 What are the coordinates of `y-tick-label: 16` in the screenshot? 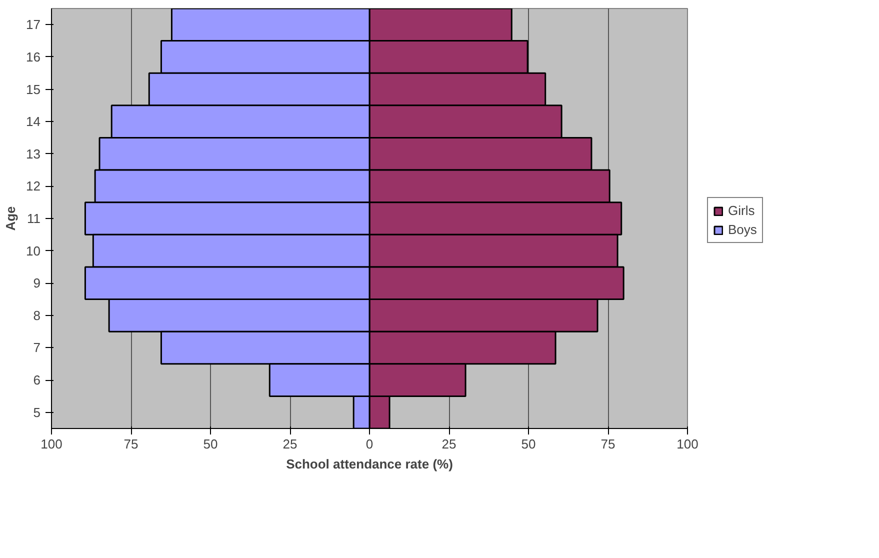 It's located at (33, 56).